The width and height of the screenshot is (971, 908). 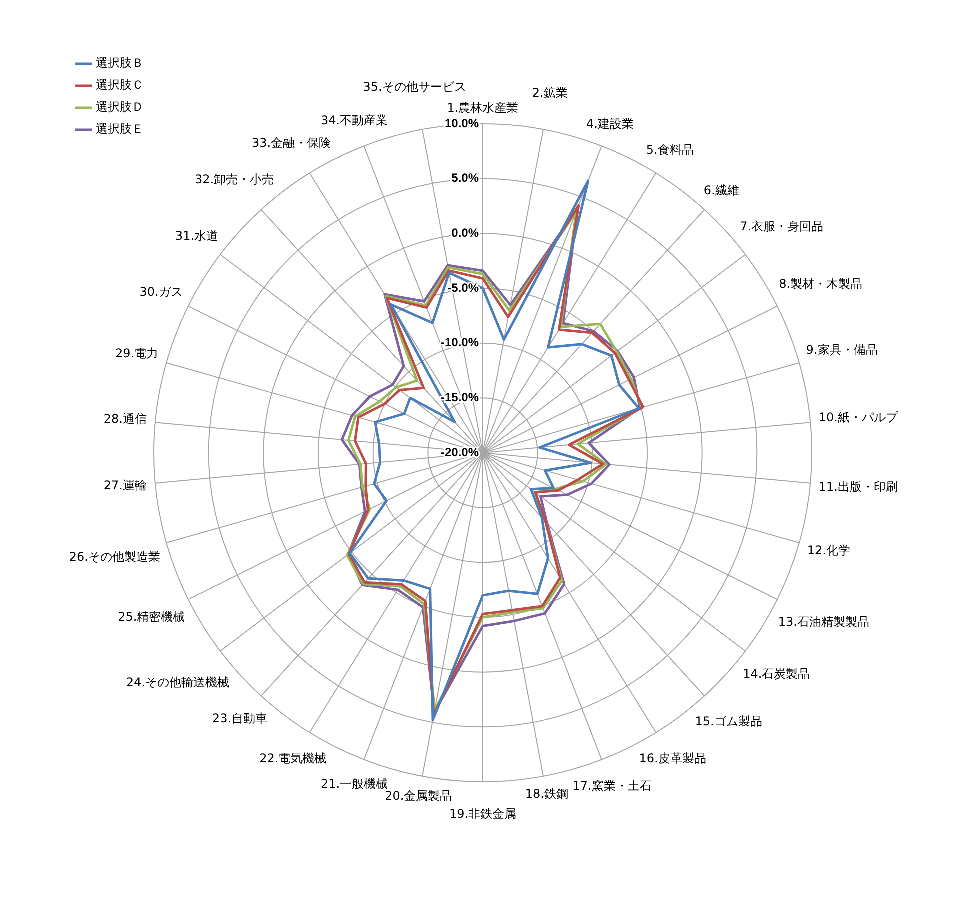 I want to click on spoke-label: 20.金属製品, so click(x=418, y=796).